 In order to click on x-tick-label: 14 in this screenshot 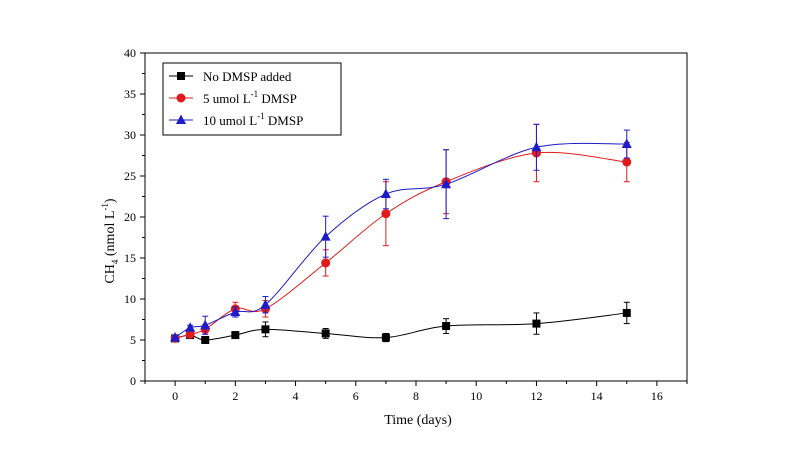, I will do `click(597, 396)`.